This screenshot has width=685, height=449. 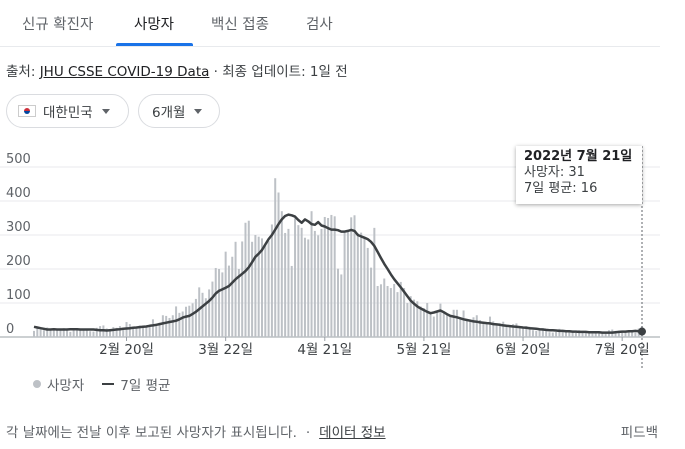 I want to click on source-link: JHU CSSE COVID-19 Data, so click(x=124, y=72).